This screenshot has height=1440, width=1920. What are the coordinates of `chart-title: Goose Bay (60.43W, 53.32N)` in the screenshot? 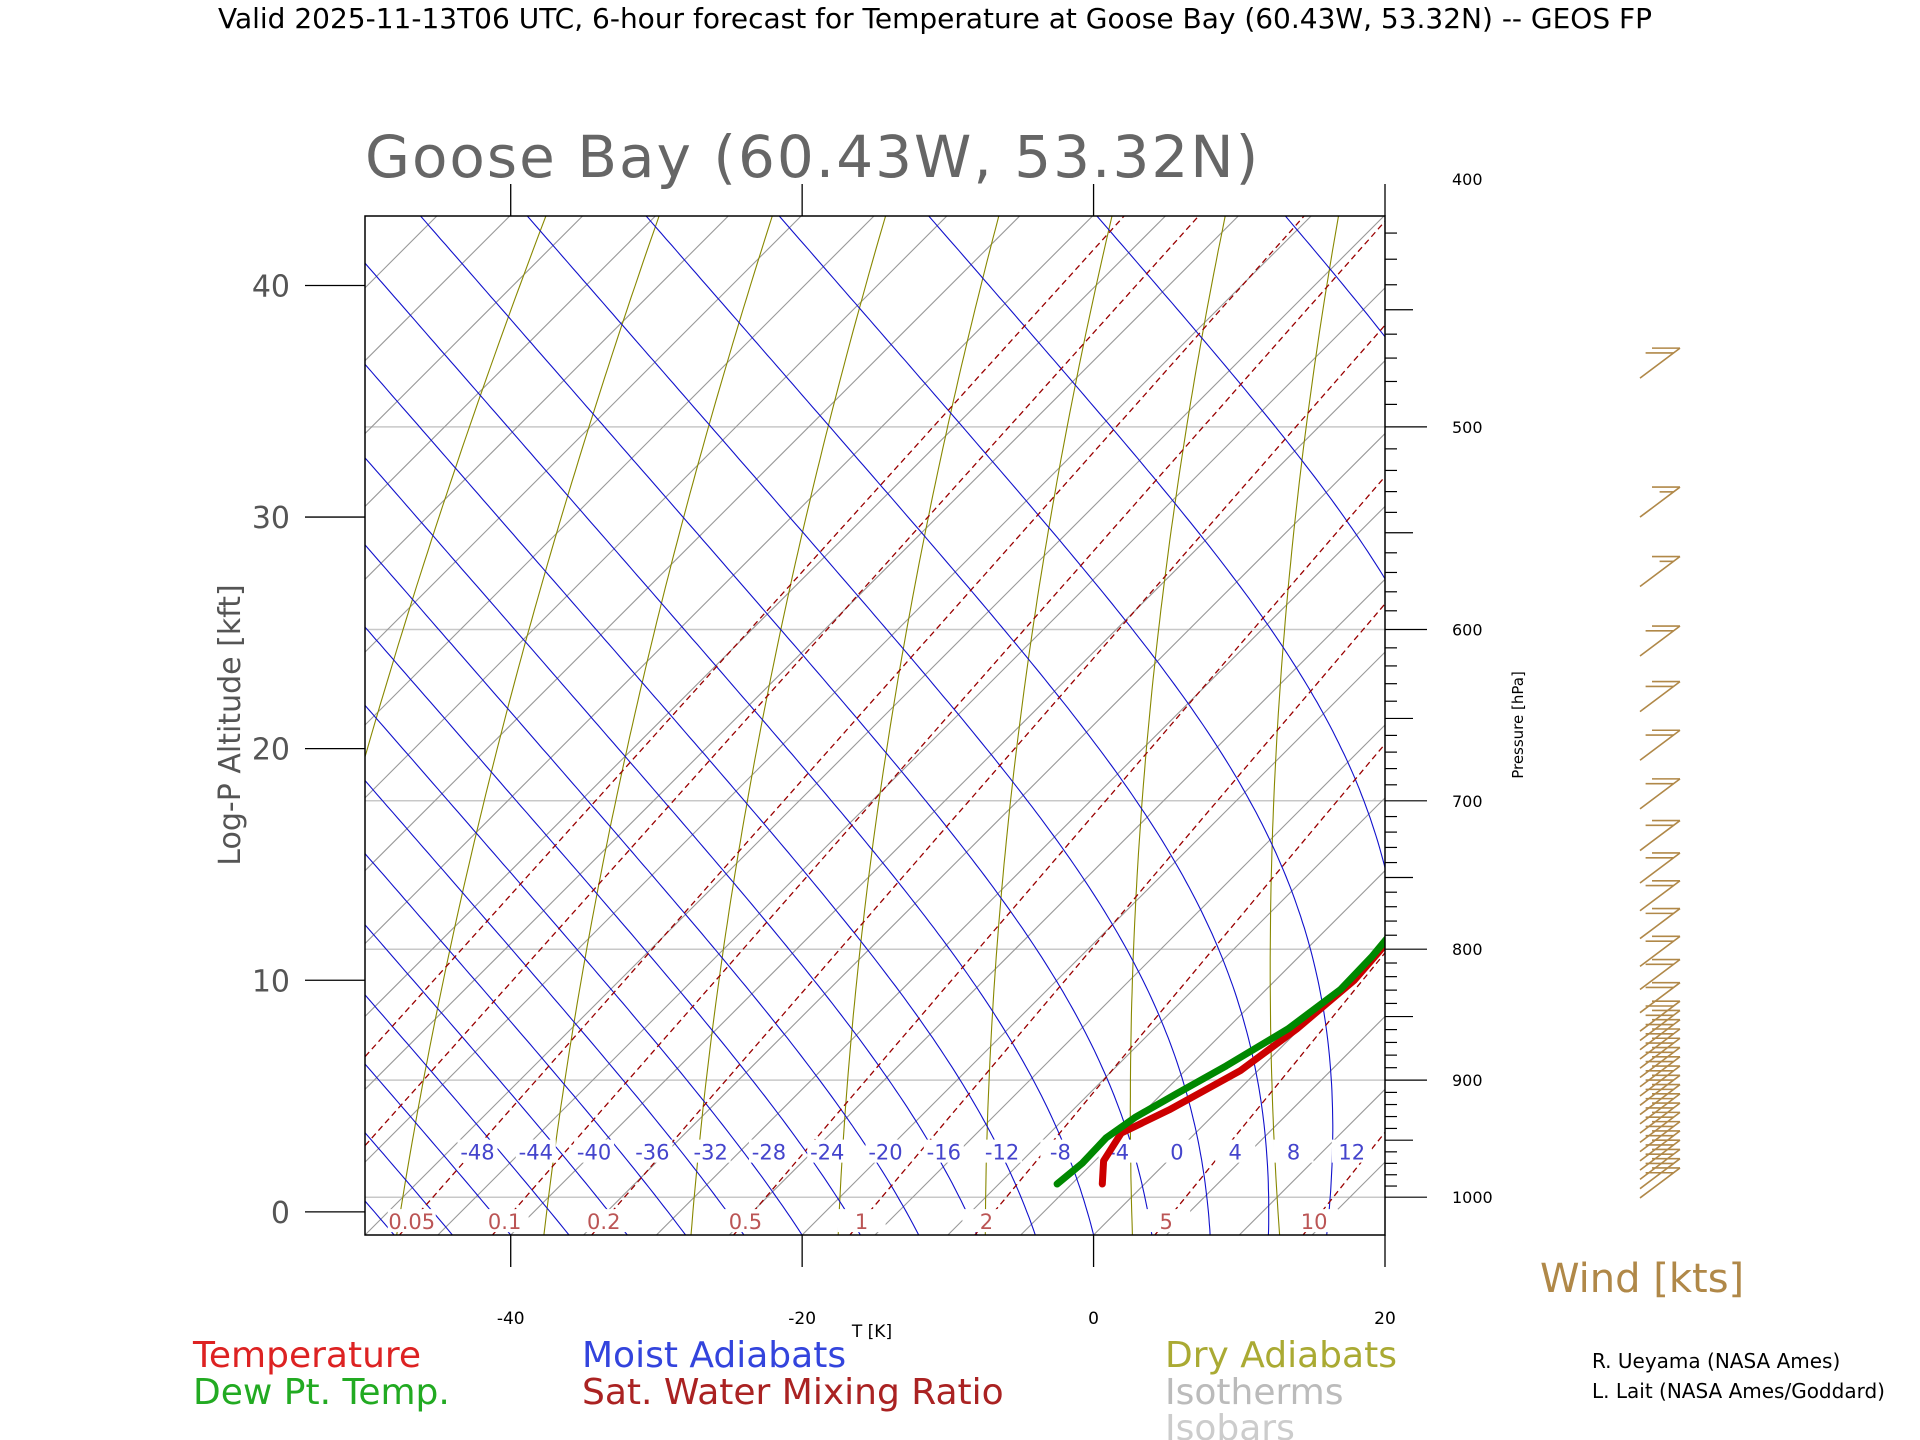 It's located at (812, 157).